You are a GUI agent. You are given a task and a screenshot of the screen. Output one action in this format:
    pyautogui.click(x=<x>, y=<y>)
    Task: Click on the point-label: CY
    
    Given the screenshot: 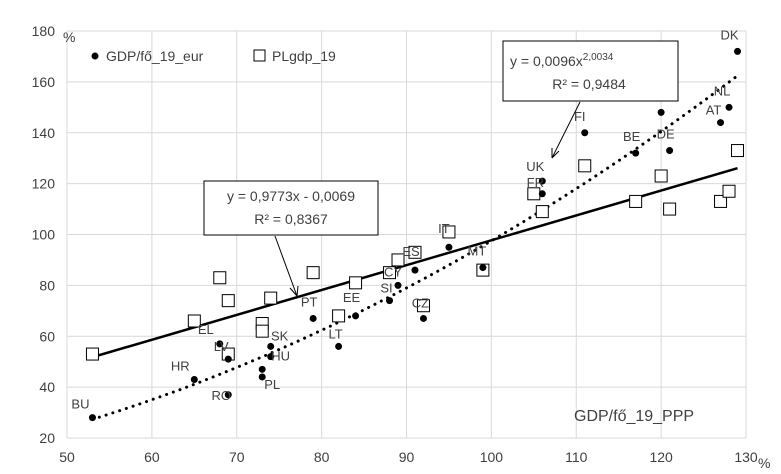 What is the action you would take?
    pyautogui.click(x=393, y=271)
    